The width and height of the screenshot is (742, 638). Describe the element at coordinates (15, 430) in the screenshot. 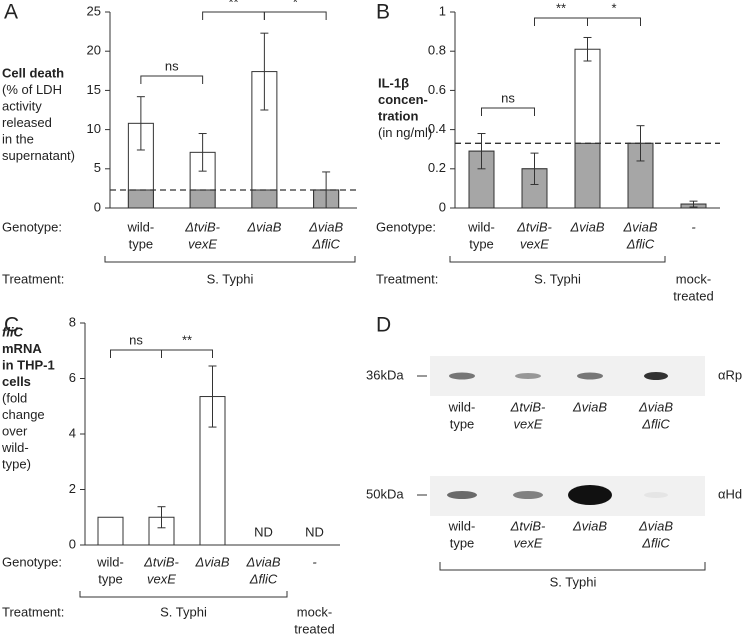

I see `y-axis-subtitle: over` at that location.